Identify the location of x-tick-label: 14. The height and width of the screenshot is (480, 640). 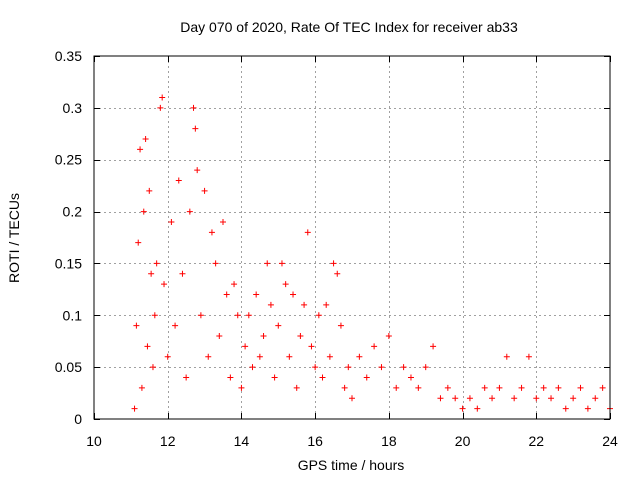
(242, 441).